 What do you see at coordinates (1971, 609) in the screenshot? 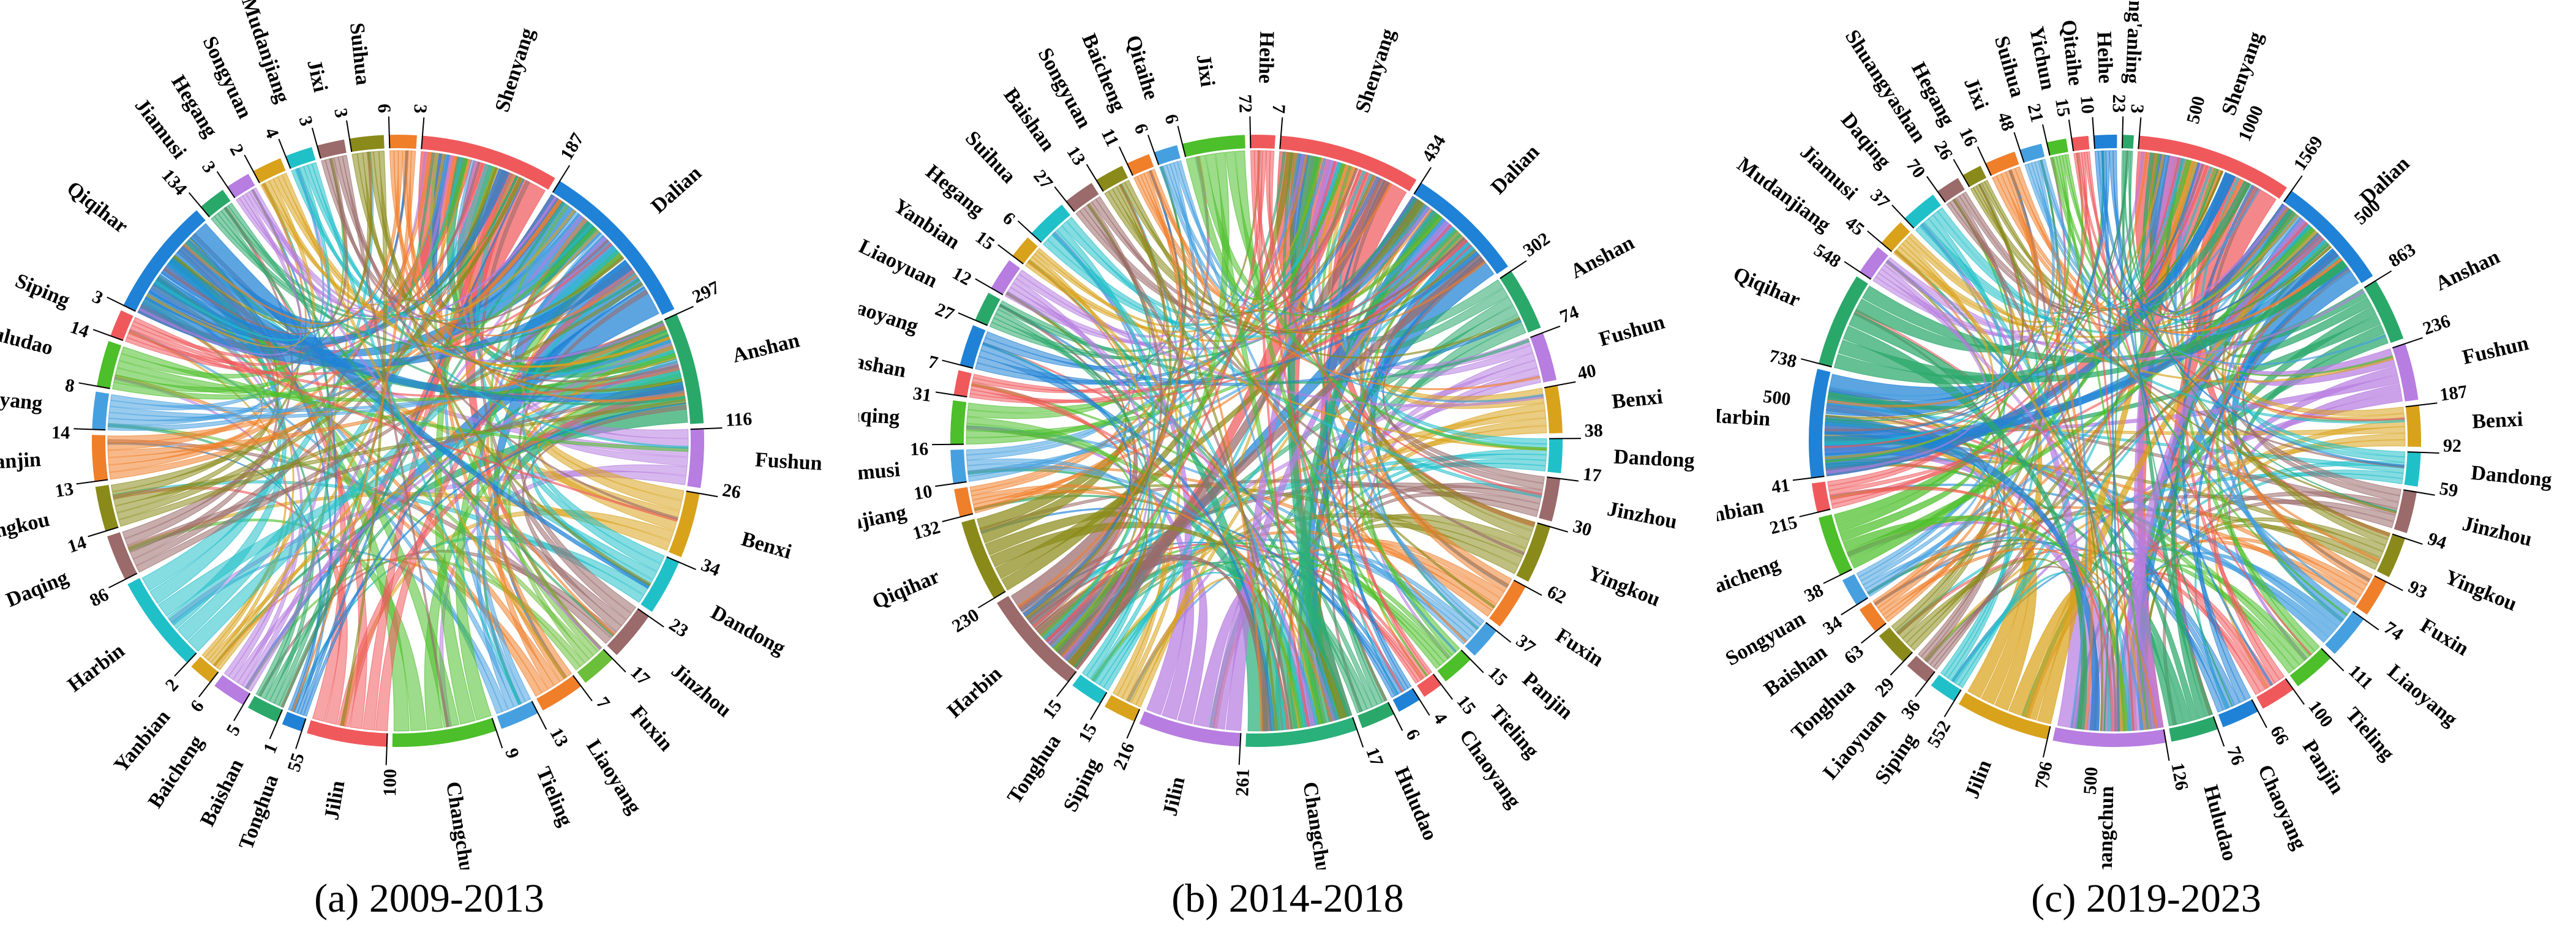
I see `ribbon-yanbian-to-changchun` at bounding box center [1971, 609].